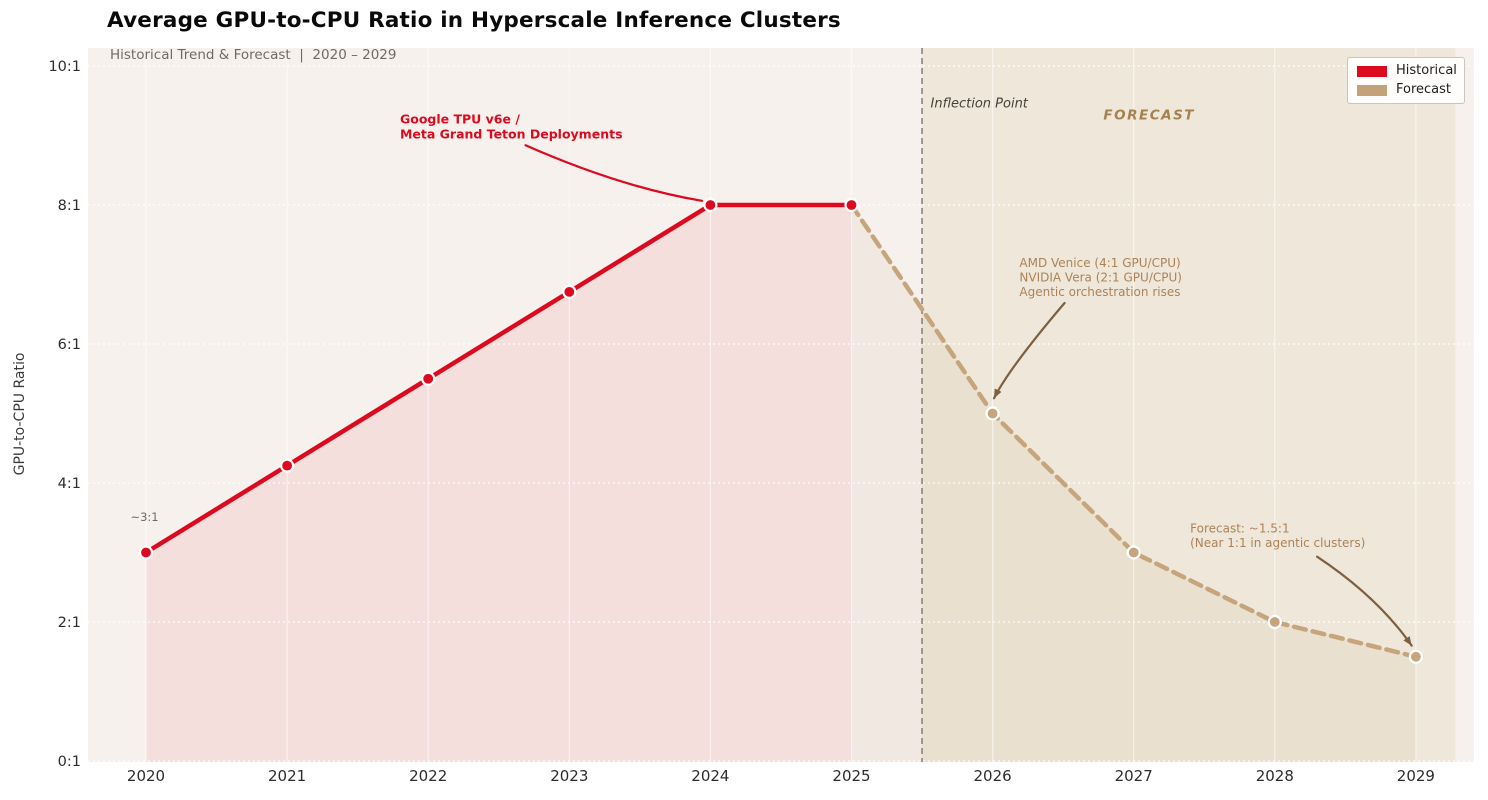 The height and width of the screenshot is (800, 1488). What do you see at coordinates (851, 205) in the screenshot?
I see `data-point-historical-2025` at bounding box center [851, 205].